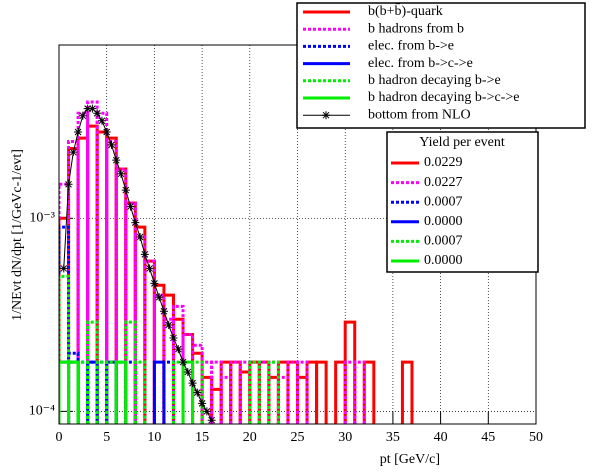 The image size is (596, 472). Describe the element at coordinates (420, 63) in the screenshot. I see `legend-label: elec. from b->c->e` at that location.